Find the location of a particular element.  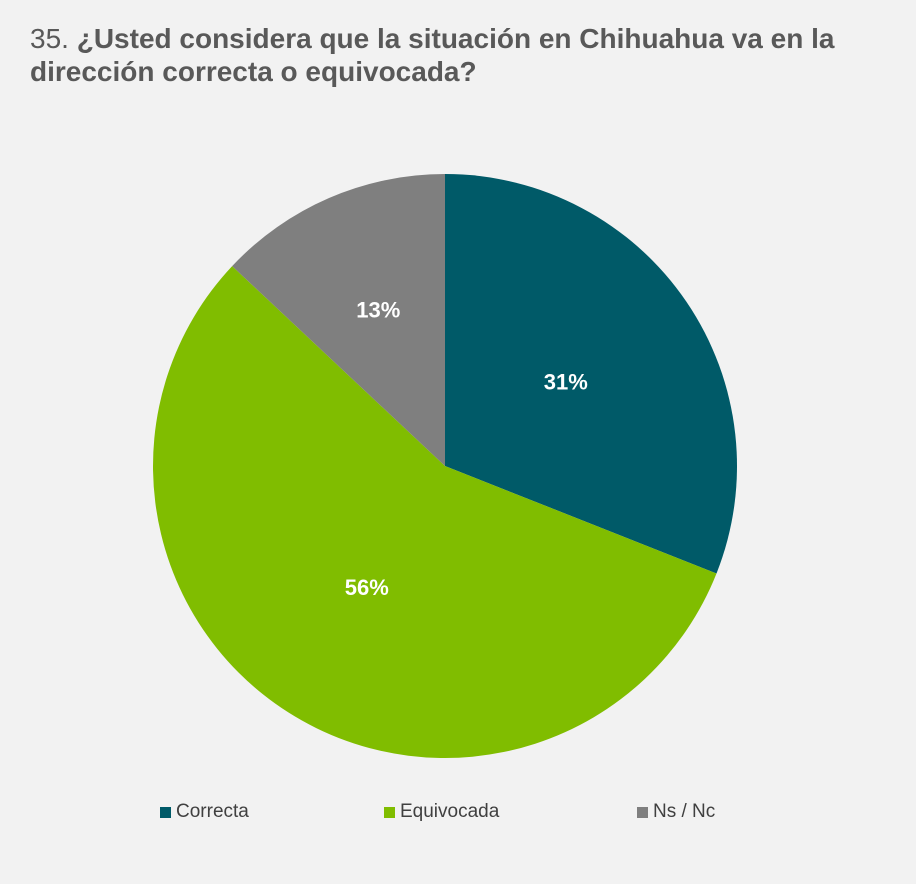

slice-label-correcta: 31% is located at coordinates (566, 382).